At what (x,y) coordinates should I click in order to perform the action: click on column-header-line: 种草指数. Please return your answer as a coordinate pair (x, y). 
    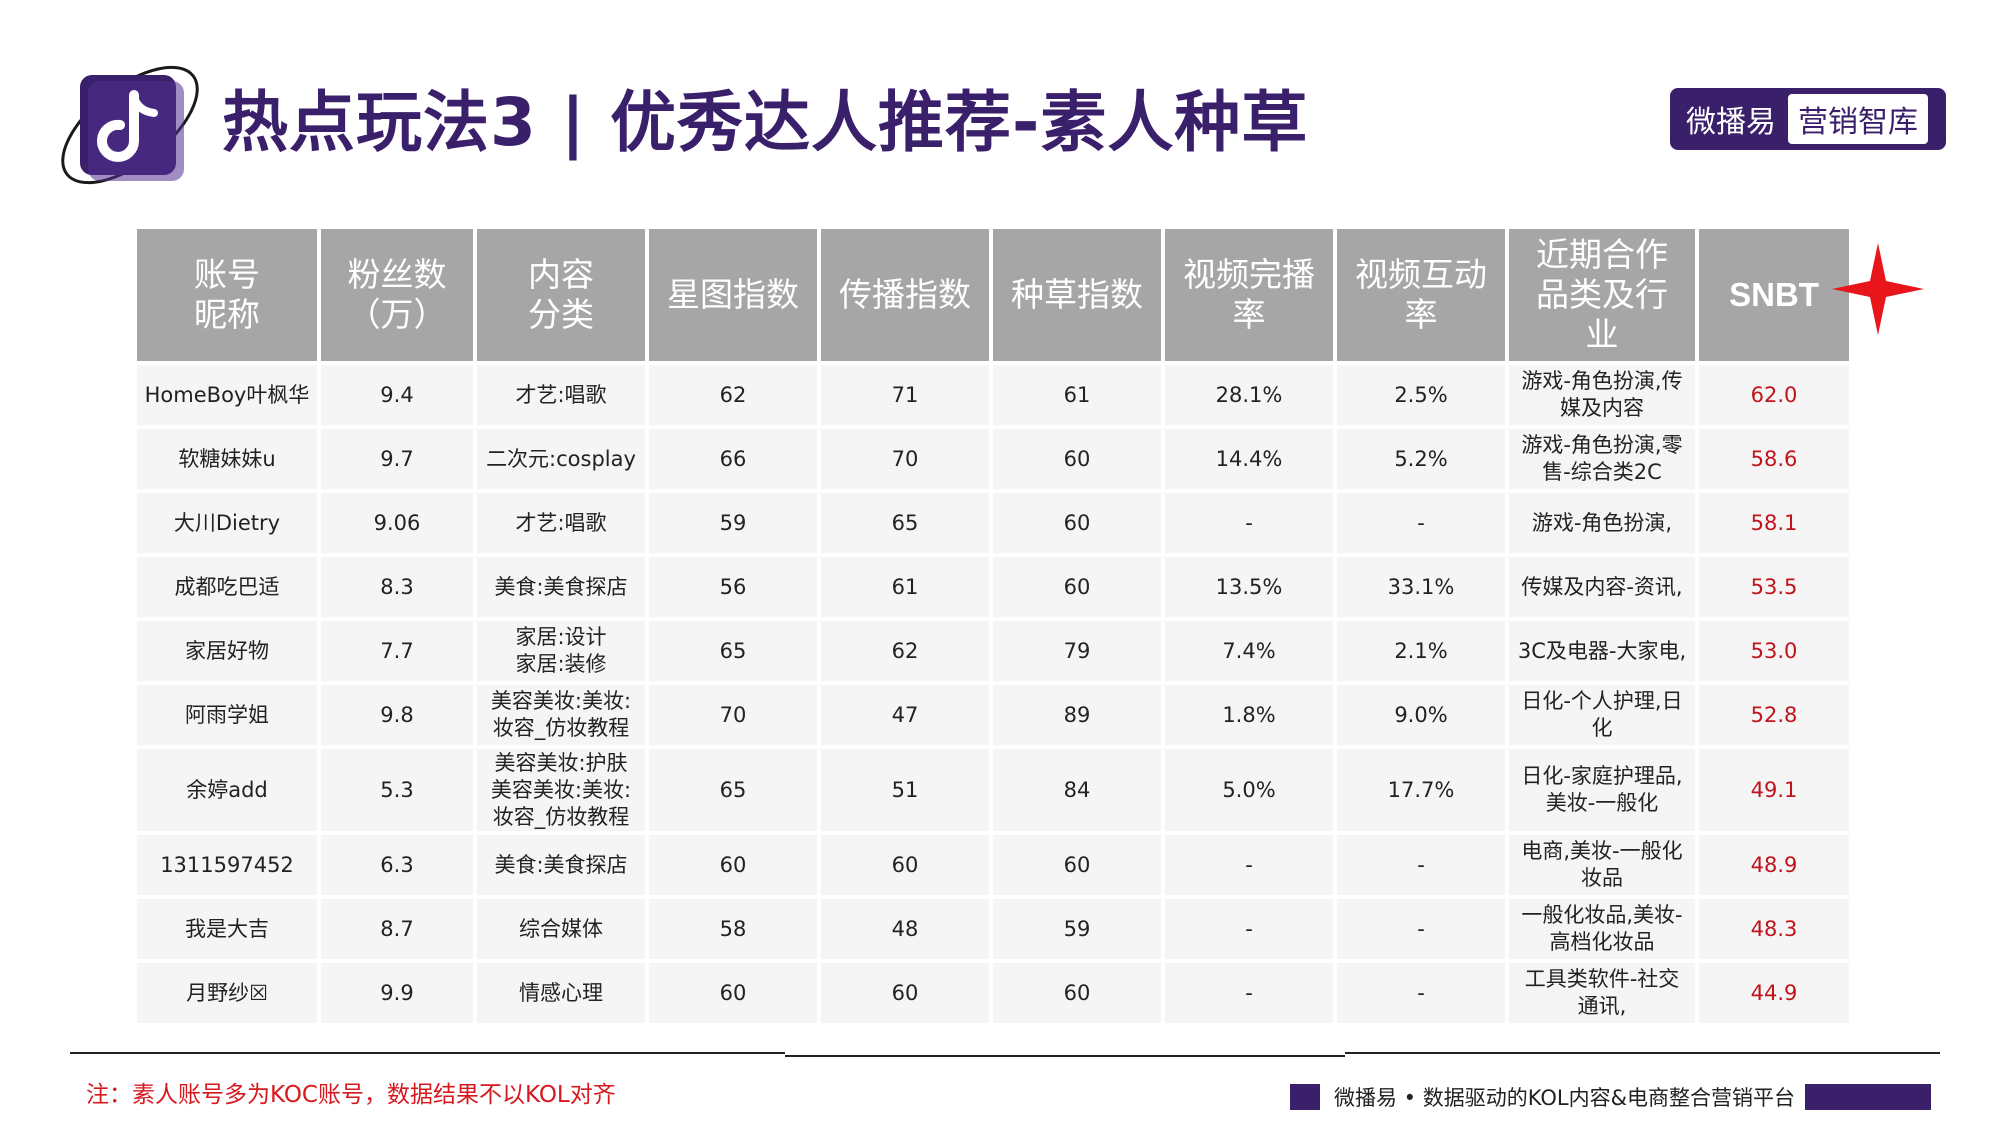
    Looking at the image, I should click on (1077, 294).